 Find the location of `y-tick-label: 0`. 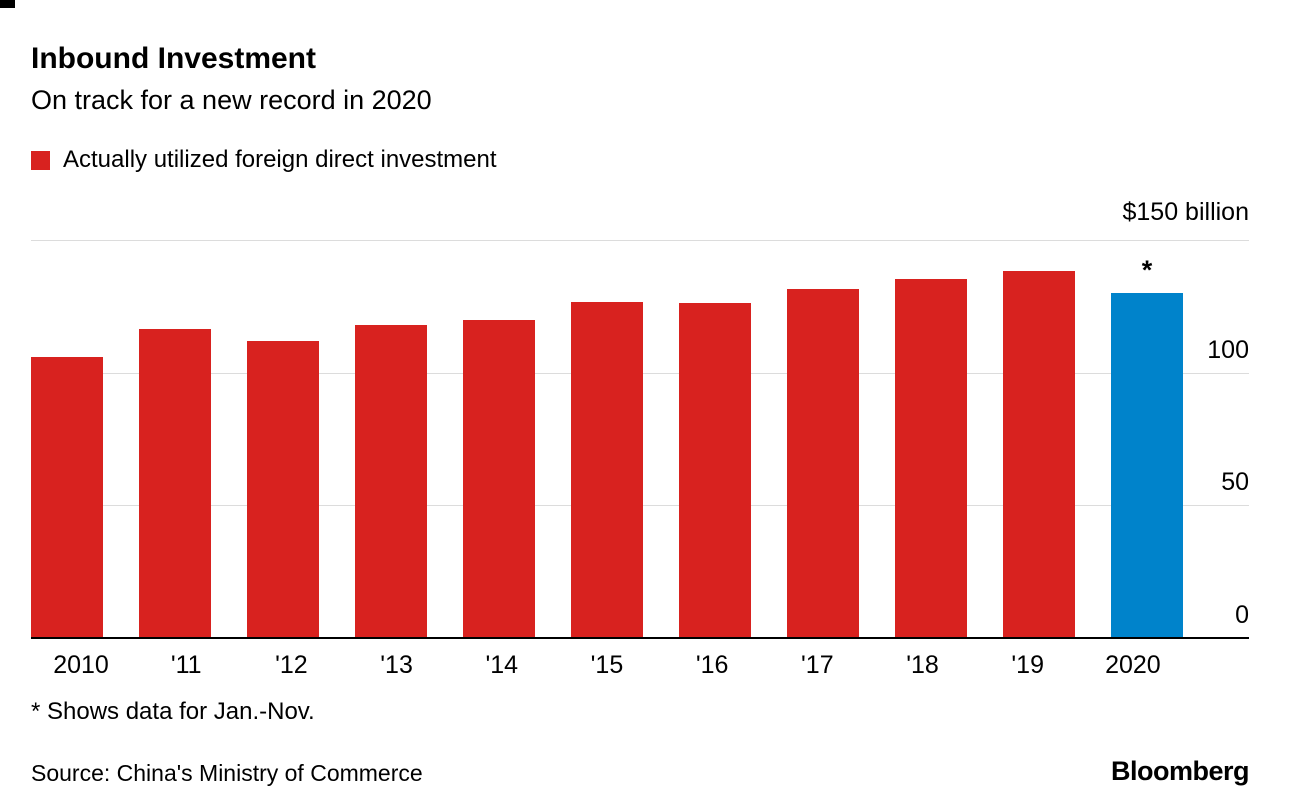

y-tick-label: 0 is located at coordinates (1242, 615).